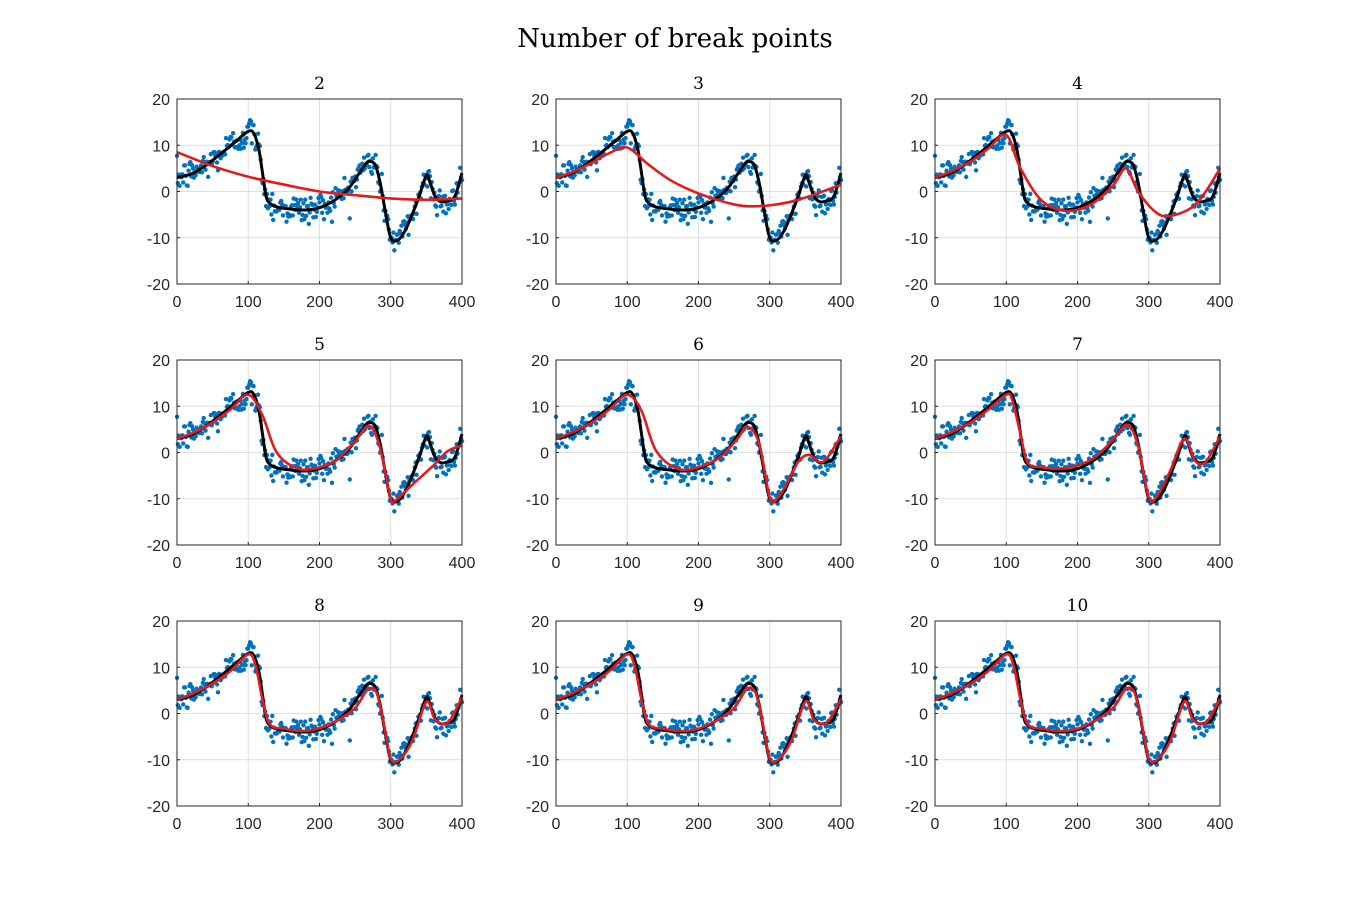  I want to click on panel-title: 9, so click(698, 606).